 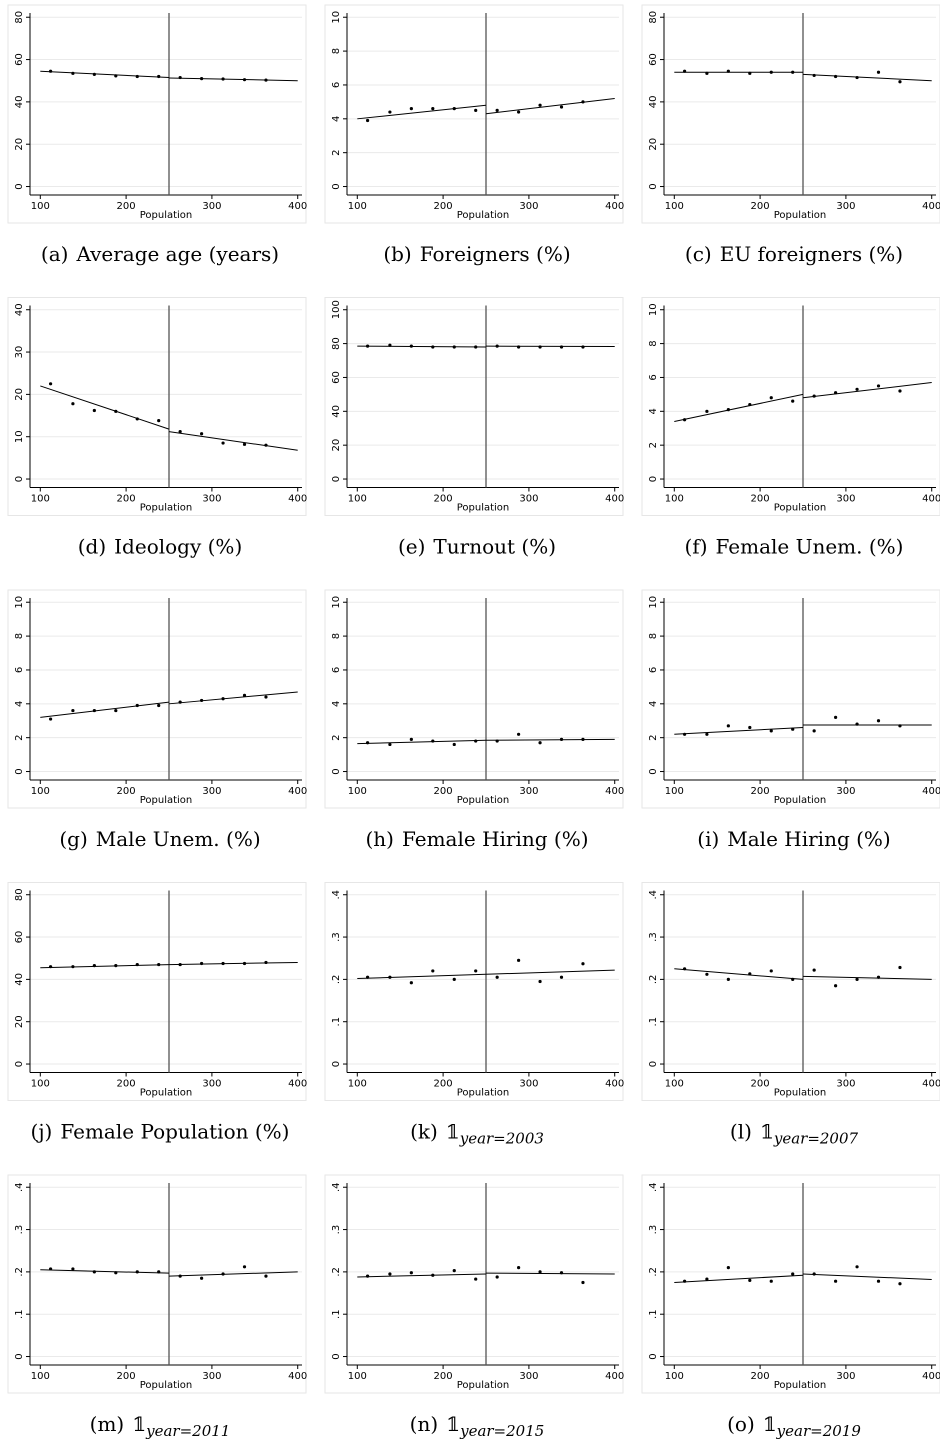 What do you see at coordinates (770, 1424) in the screenshot?
I see `caption-text: 𝟙` at bounding box center [770, 1424].